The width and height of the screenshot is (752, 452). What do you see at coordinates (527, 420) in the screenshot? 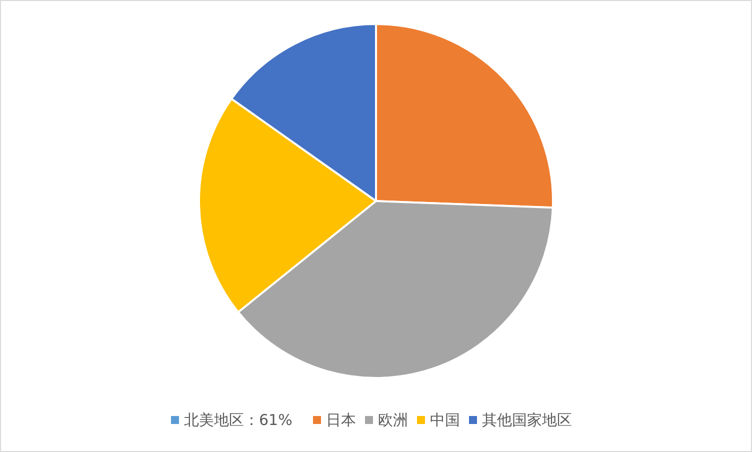
I see `legend-label: 其他国家地区` at bounding box center [527, 420].